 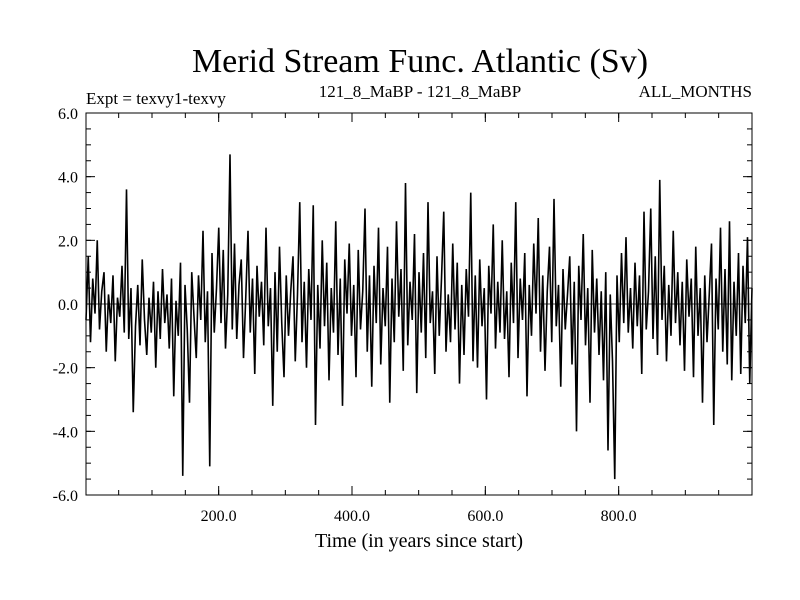 I want to click on subtitle-months: ALL_MONTHS, so click(x=695, y=91).